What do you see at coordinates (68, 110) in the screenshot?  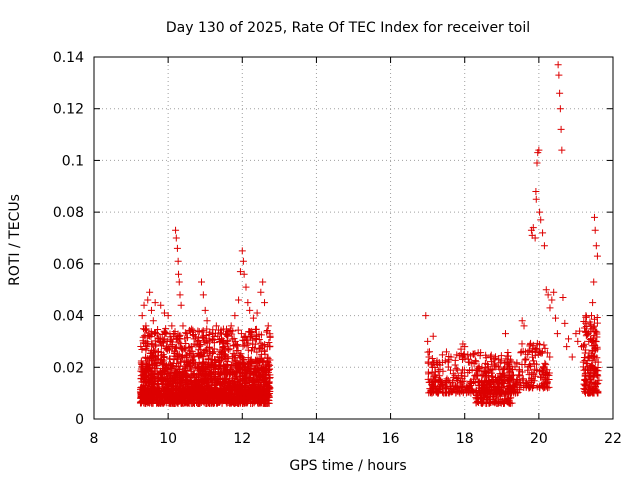 I see `y-tick-label: 0.12` at bounding box center [68, 110].